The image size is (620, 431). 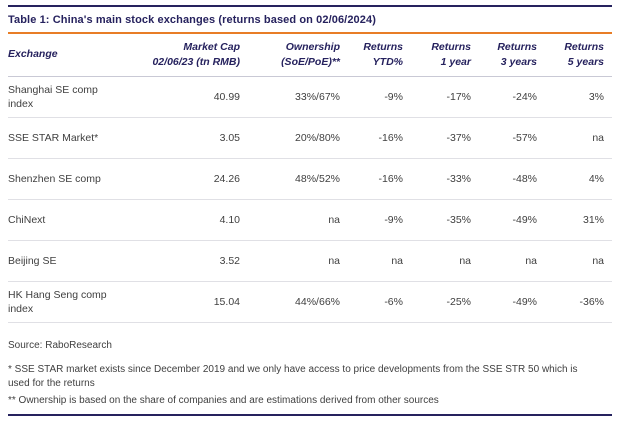 I want to click on cell-exchange: SSE STAR Market*, so click(x=74, y=138).